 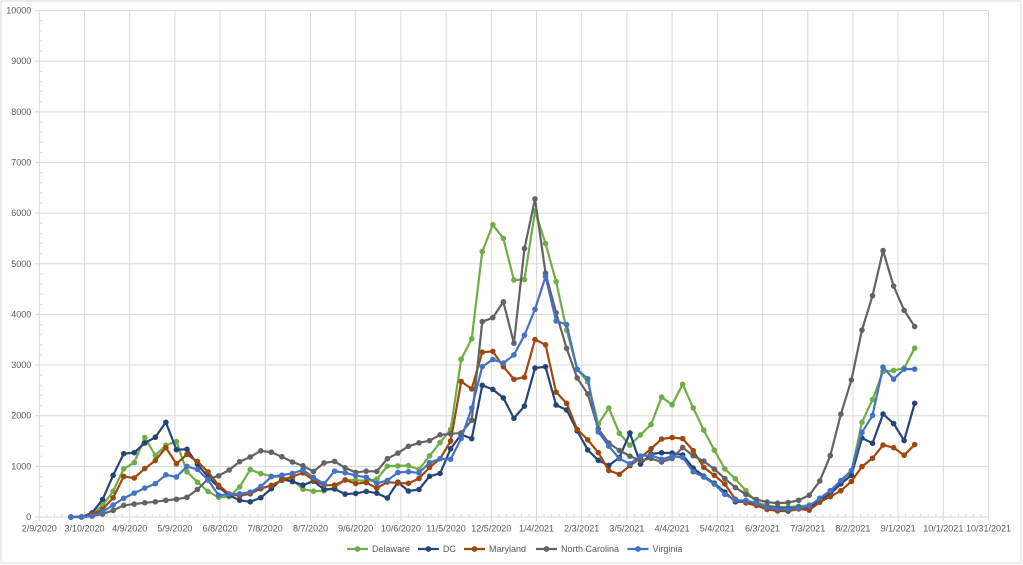 I want to click on svg-text: 6/3/2021, so click(x=762, y=529).